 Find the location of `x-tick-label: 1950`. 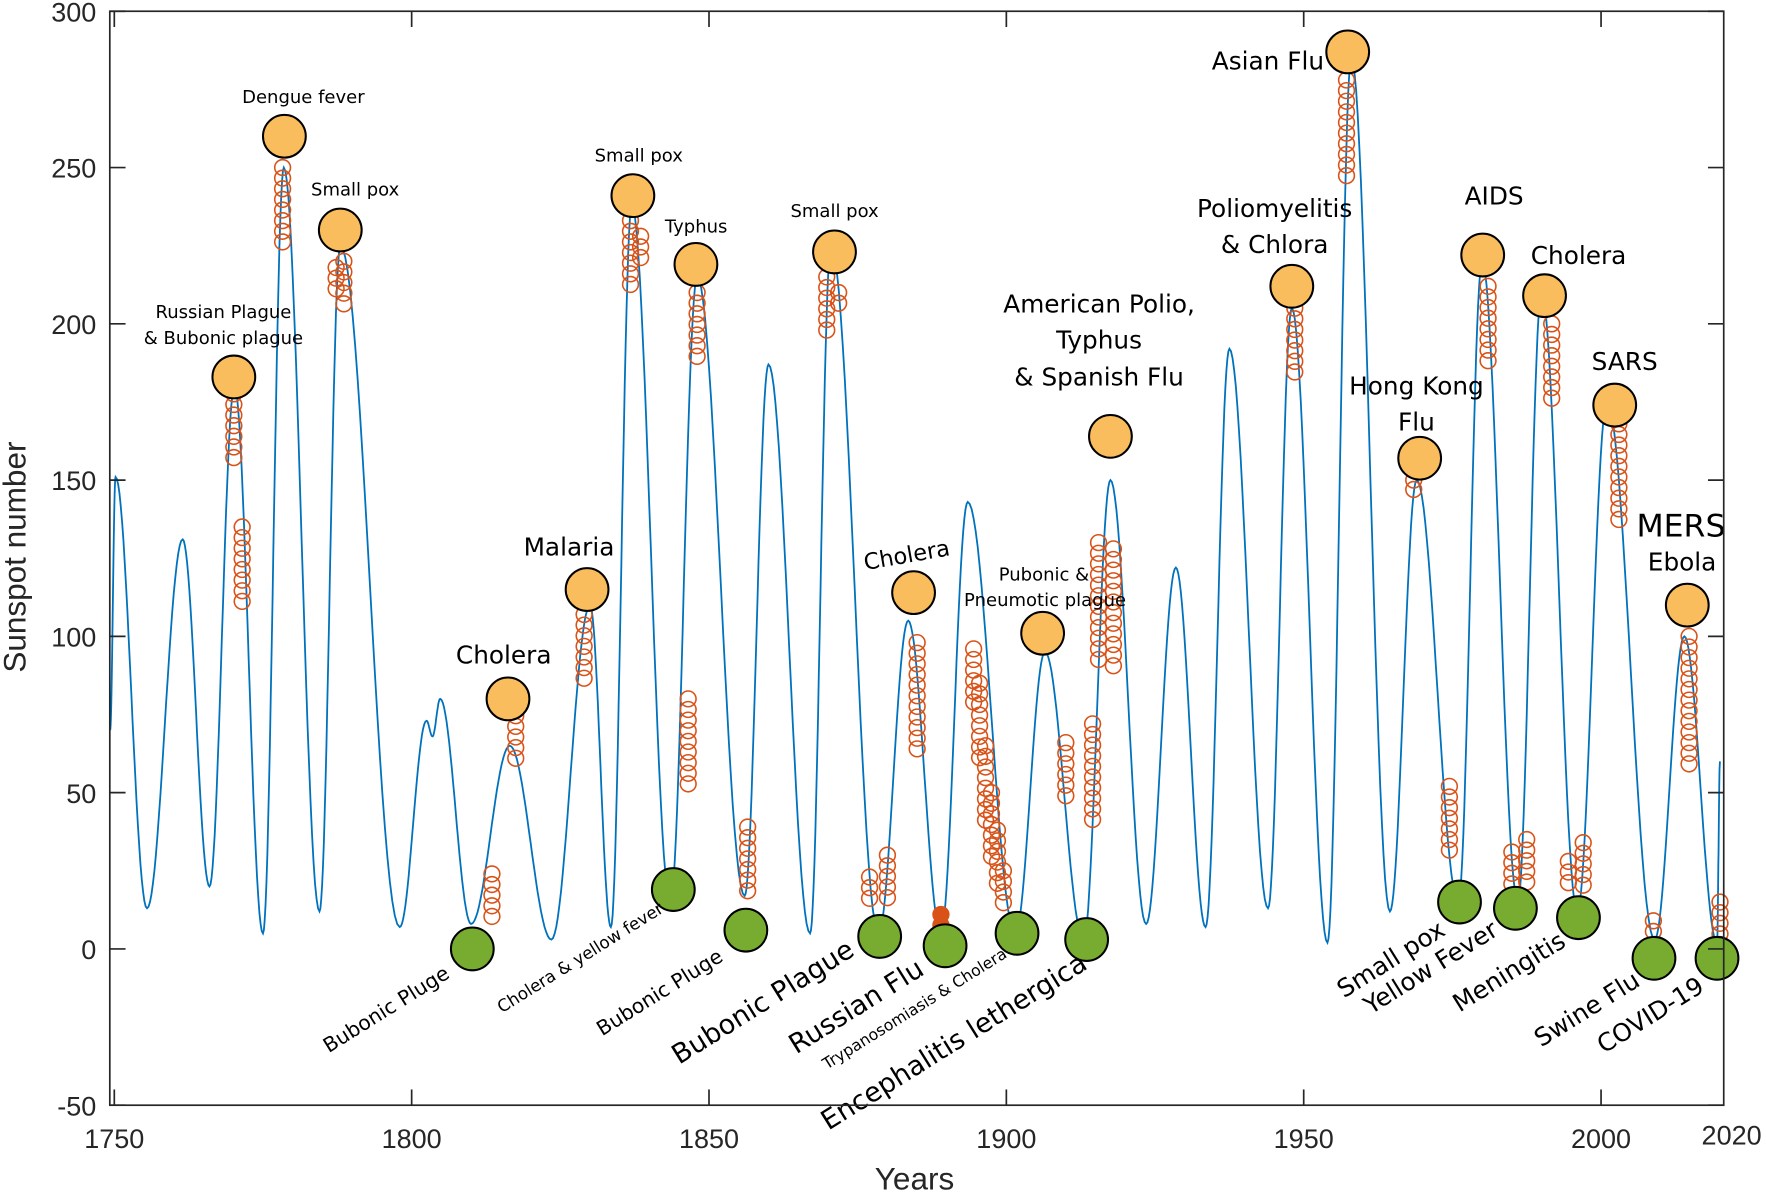

x-tick-label: 1950 is located at coordinates (1304, 1139).